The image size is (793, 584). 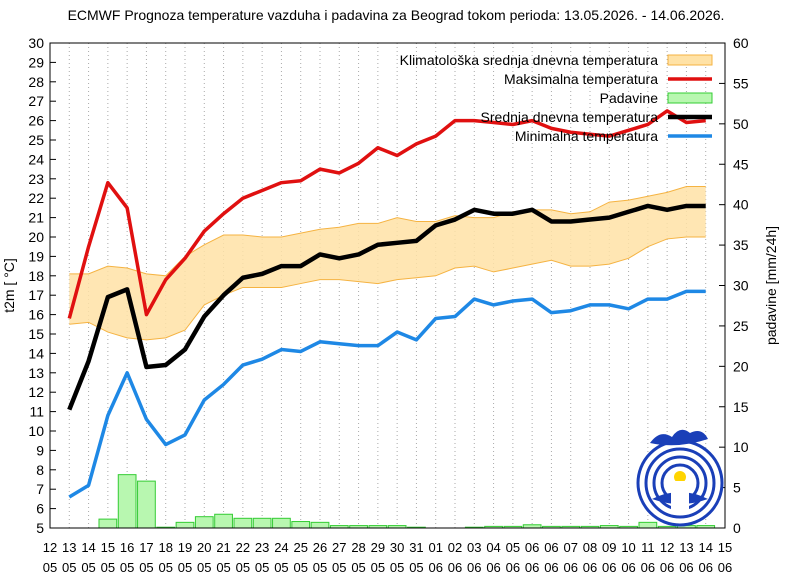 What do you see at coordinates (36, 353) in the screenshot?
I see `y-tick-label: 14` at bounding box center [36, 353].